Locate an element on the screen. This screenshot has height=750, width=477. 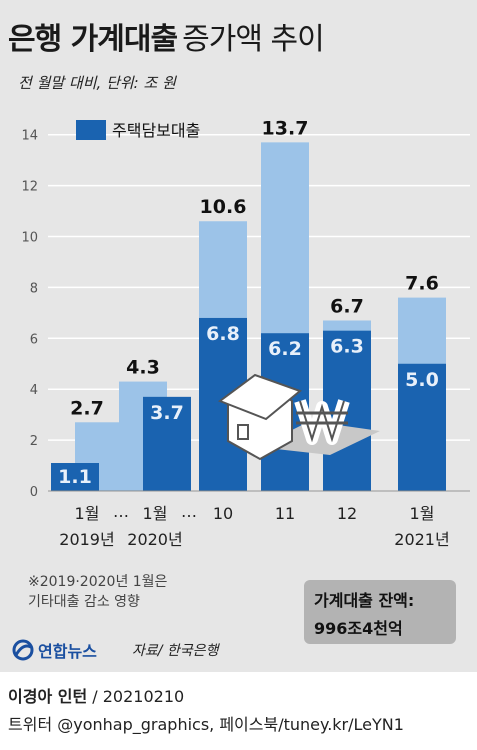
balance-value: 996조4천억 is located at coordinates (358, 628).